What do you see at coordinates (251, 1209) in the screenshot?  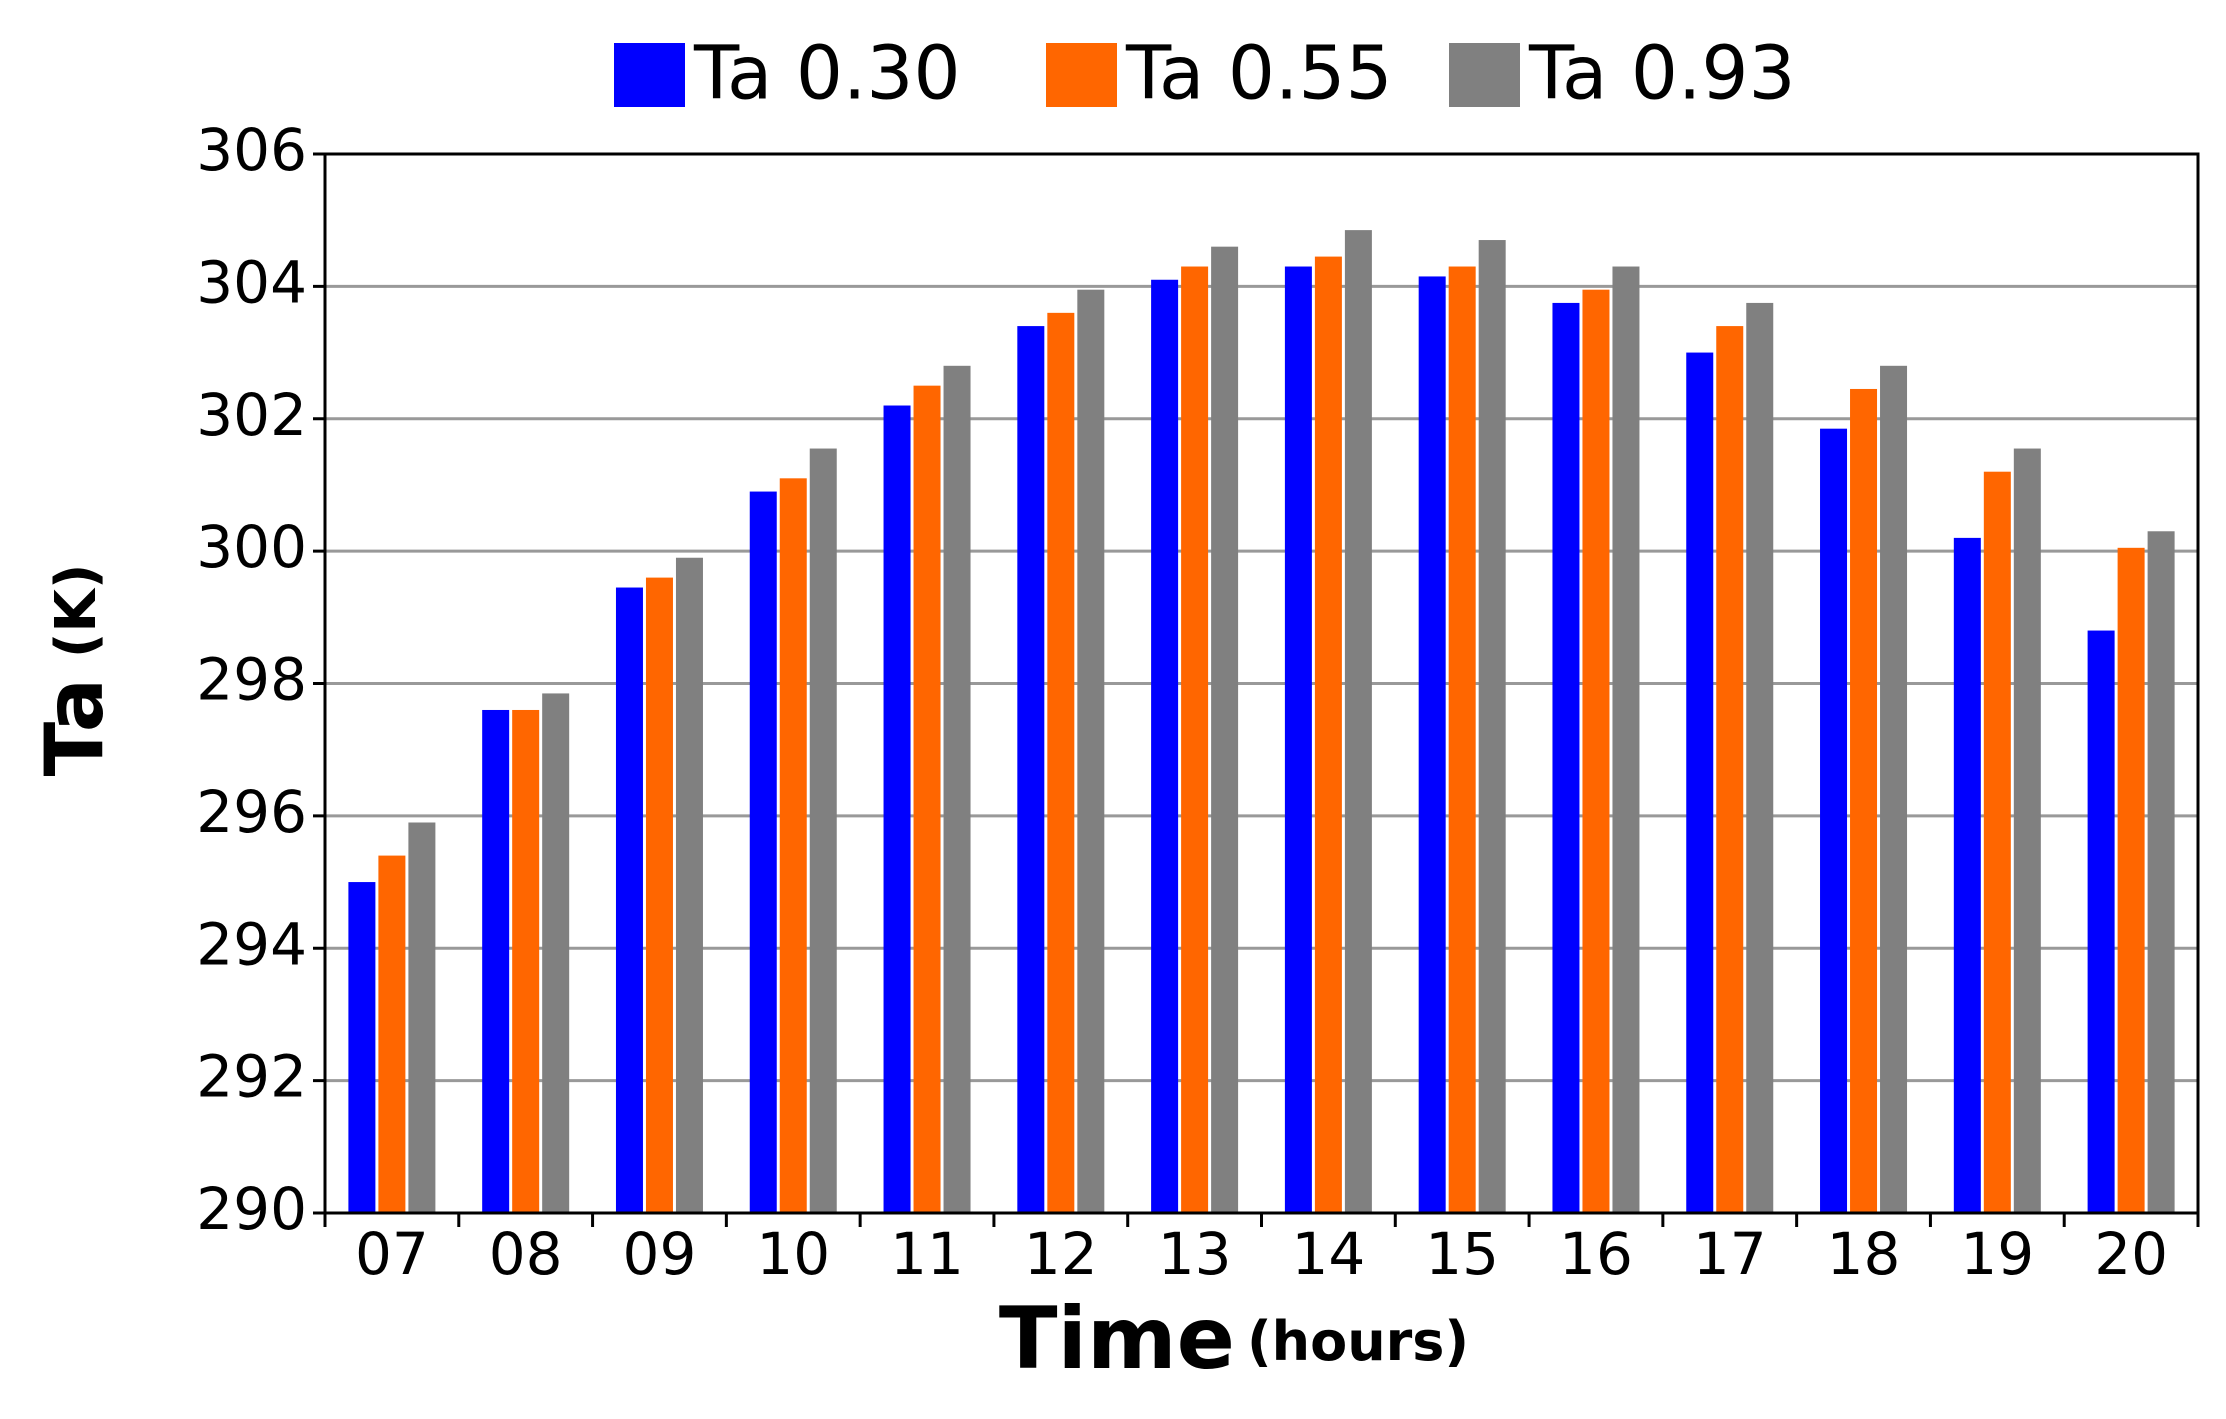 I see `y-tick-label: 290` at bounding box center [251, 1209].